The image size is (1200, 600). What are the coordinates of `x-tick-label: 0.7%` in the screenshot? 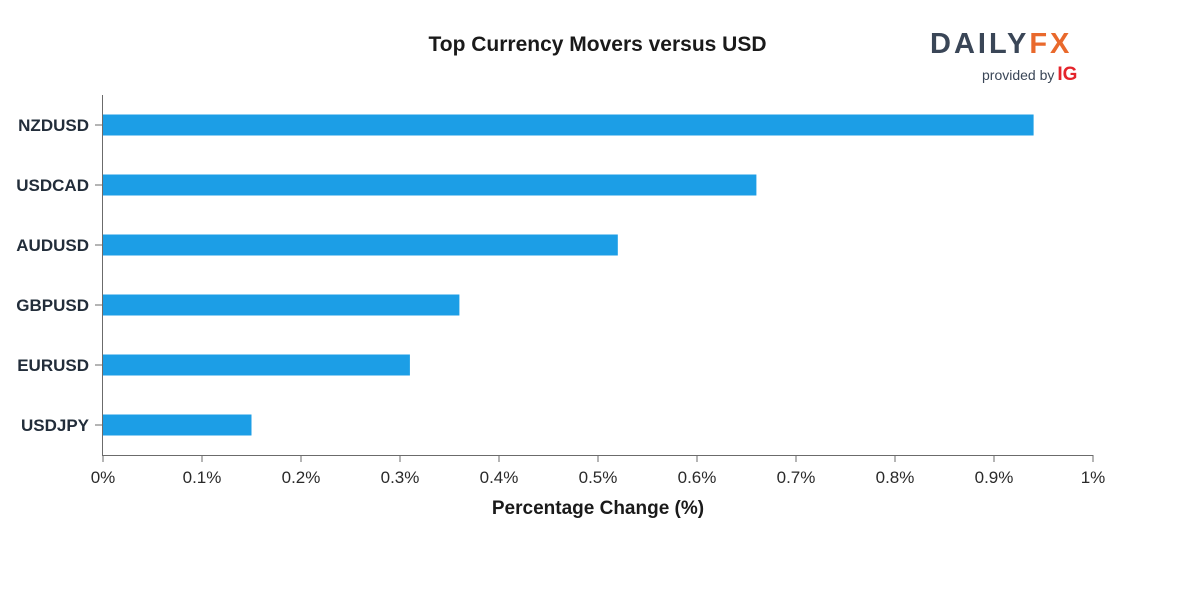 It's located at (796, 477).